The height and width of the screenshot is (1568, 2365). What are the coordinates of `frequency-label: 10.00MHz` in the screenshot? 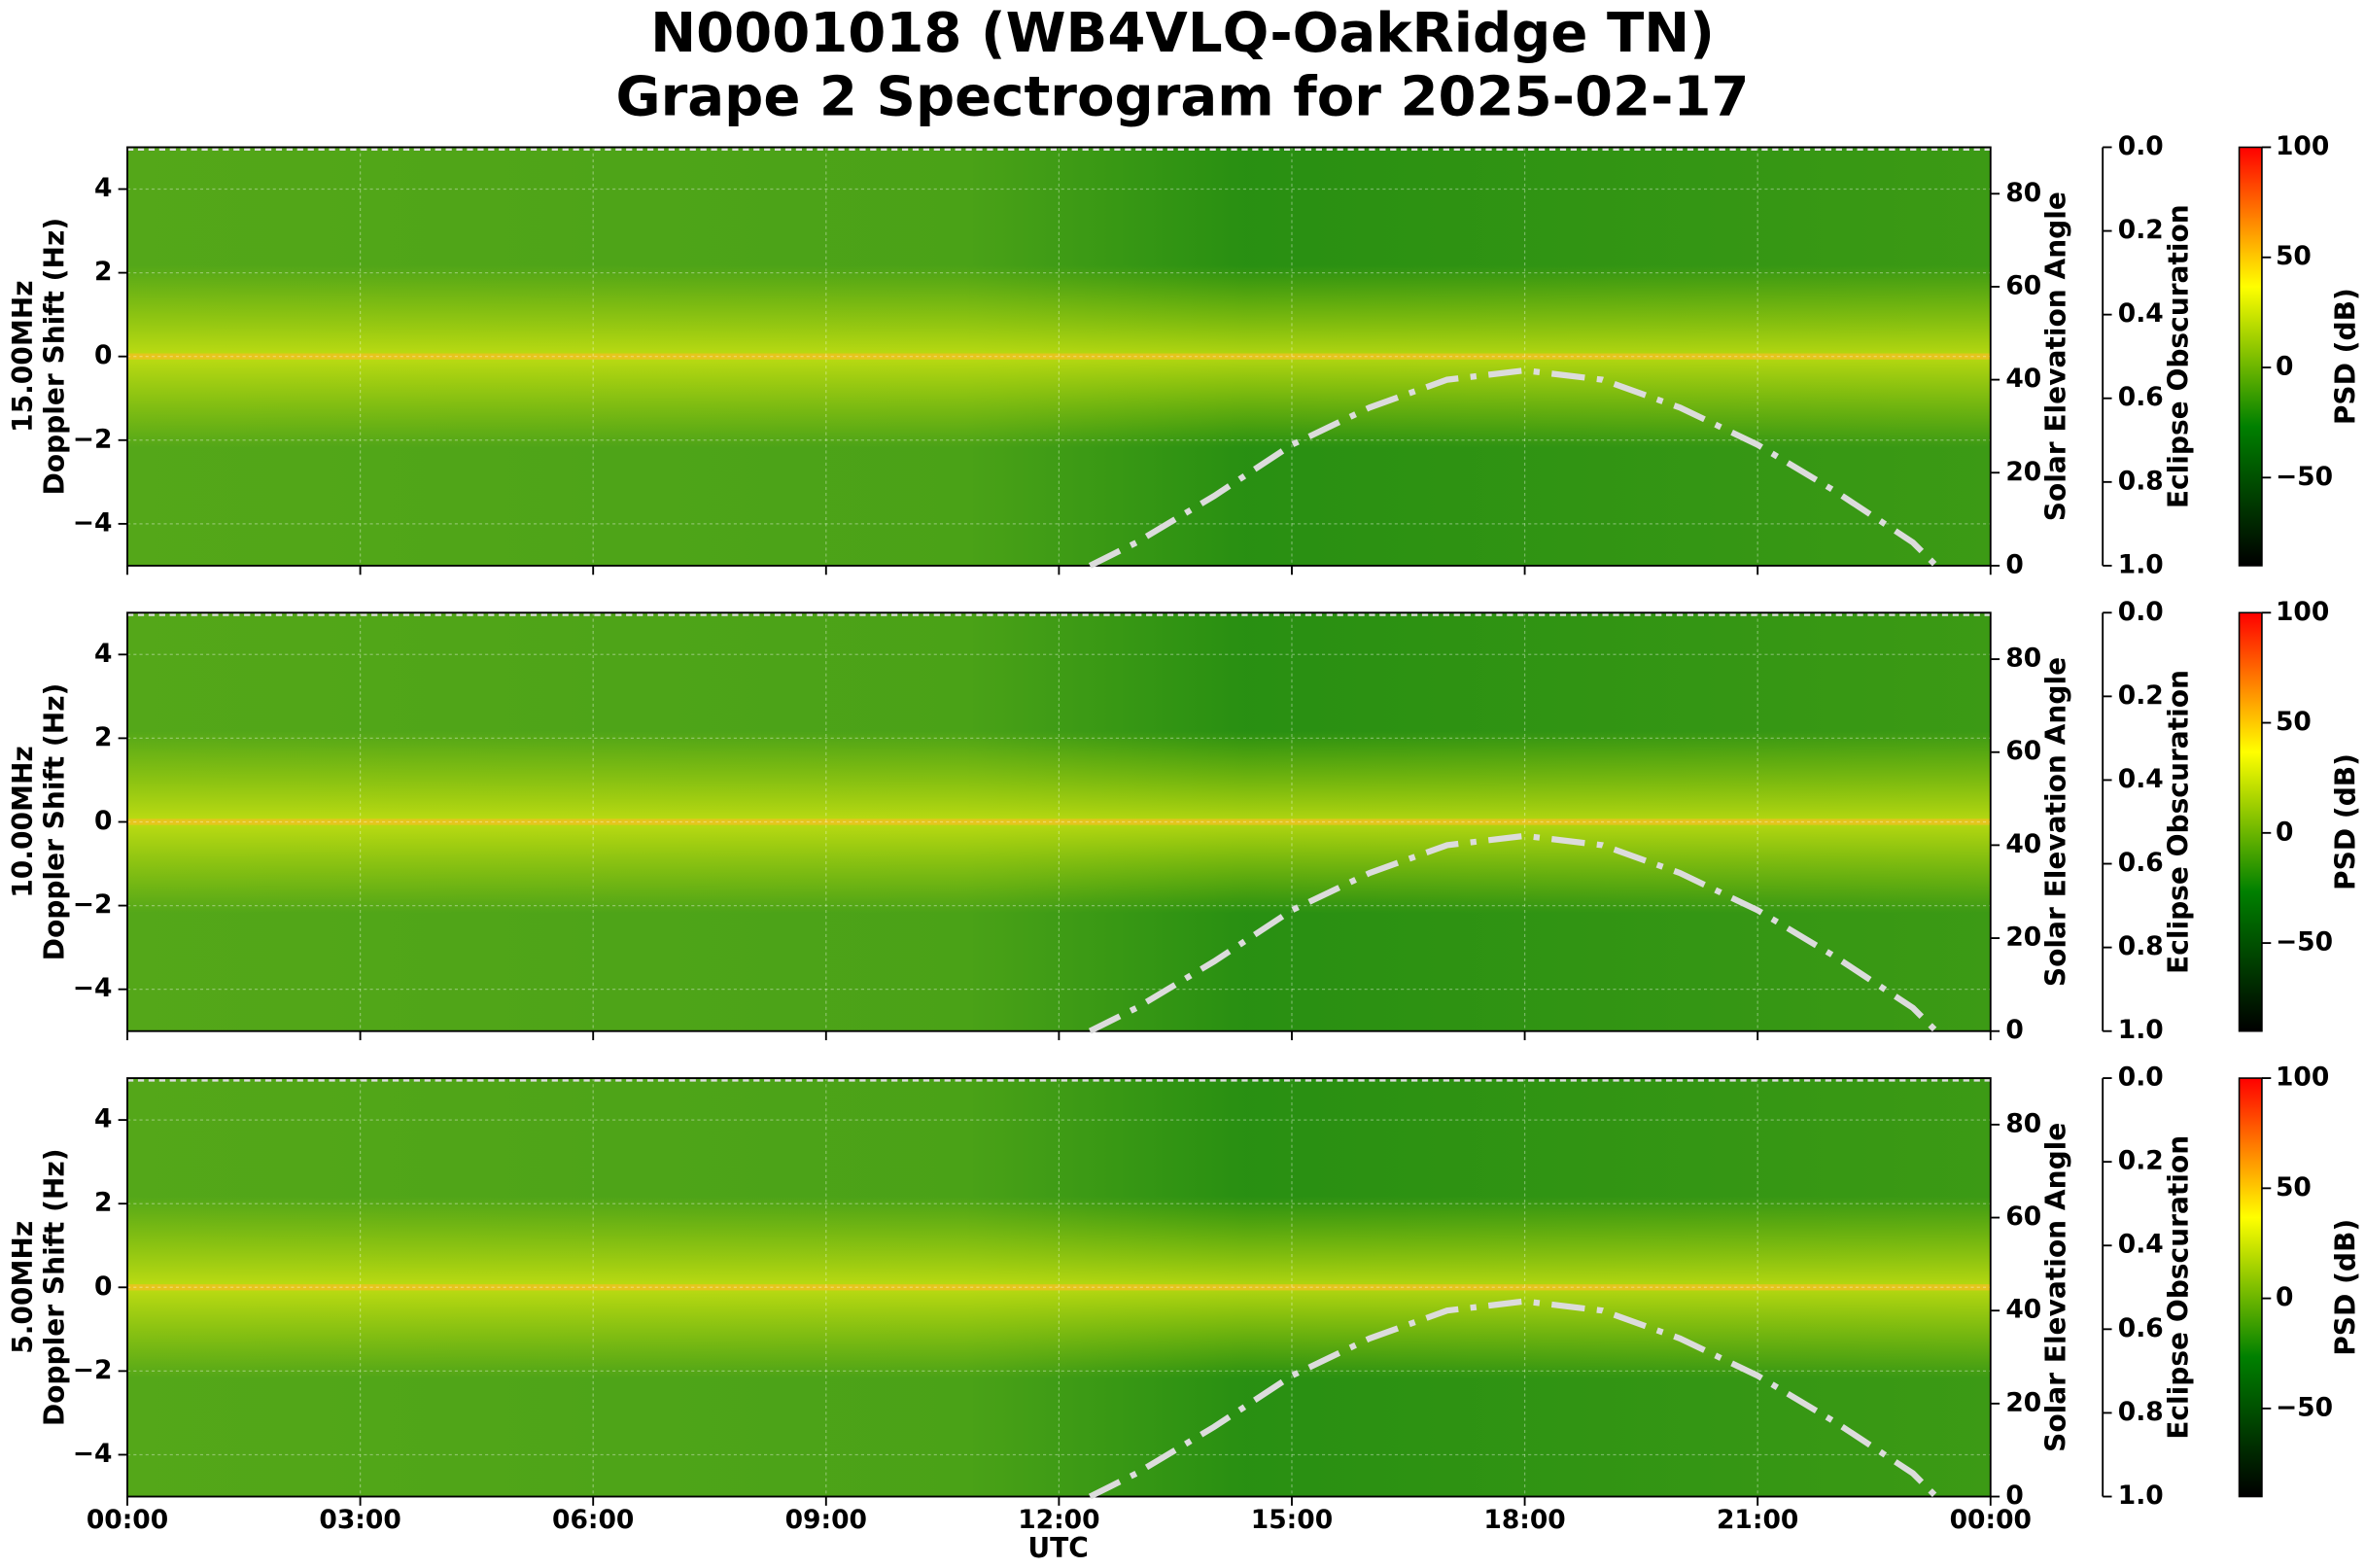 It's located at (23, 822).